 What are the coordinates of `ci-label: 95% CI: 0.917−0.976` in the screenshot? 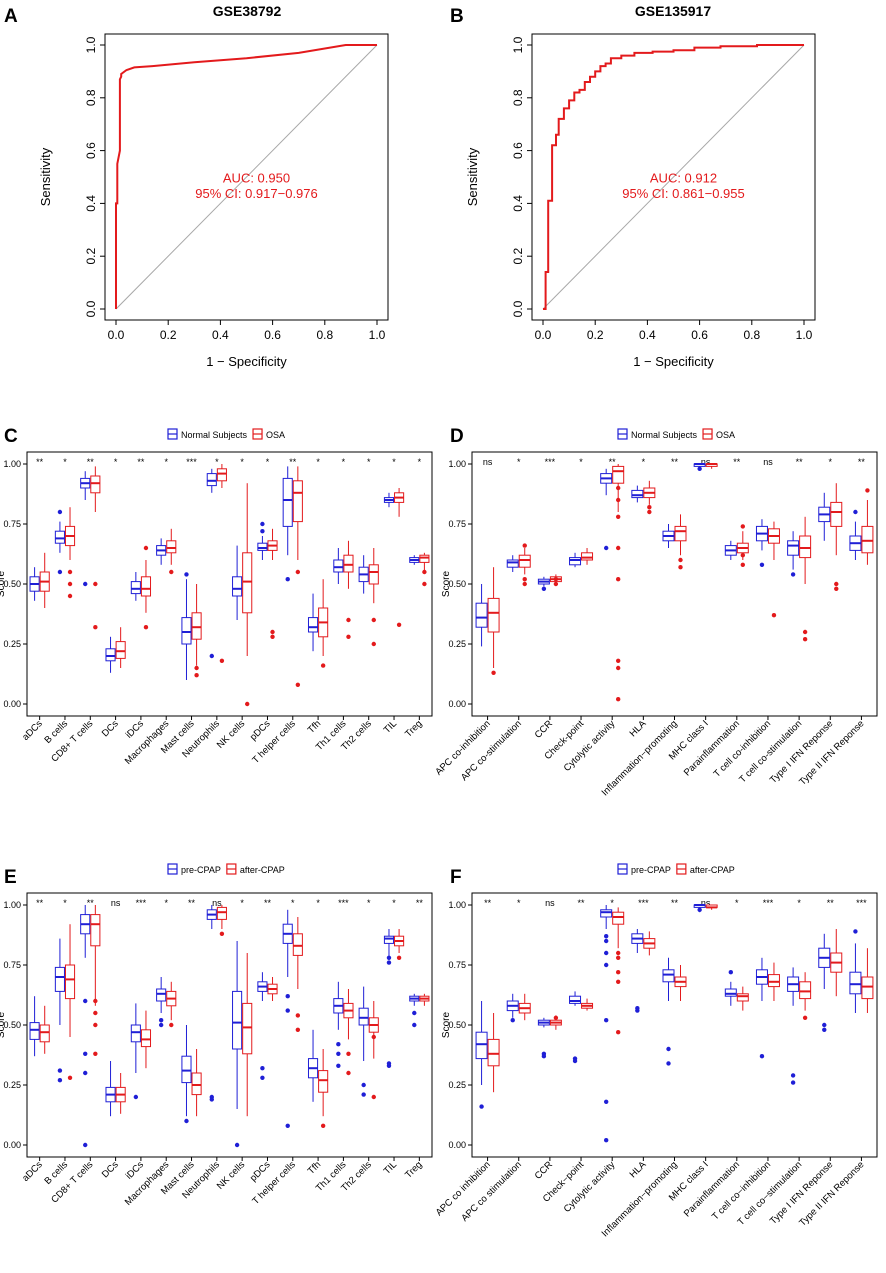 It's located at (256, 193).